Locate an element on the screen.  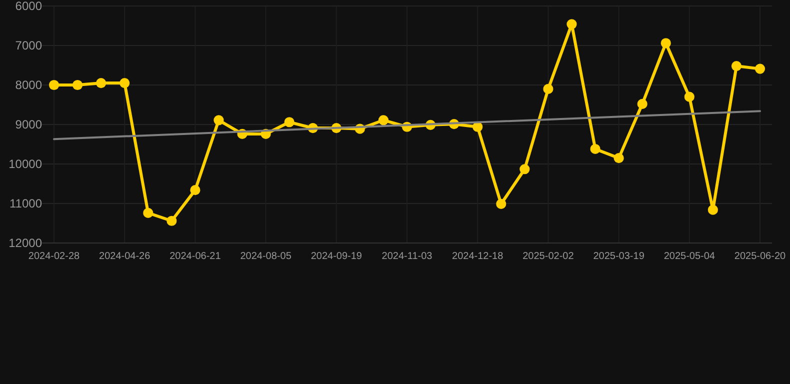
y-tick-label: 6000 is located at coordinates (28, 6).